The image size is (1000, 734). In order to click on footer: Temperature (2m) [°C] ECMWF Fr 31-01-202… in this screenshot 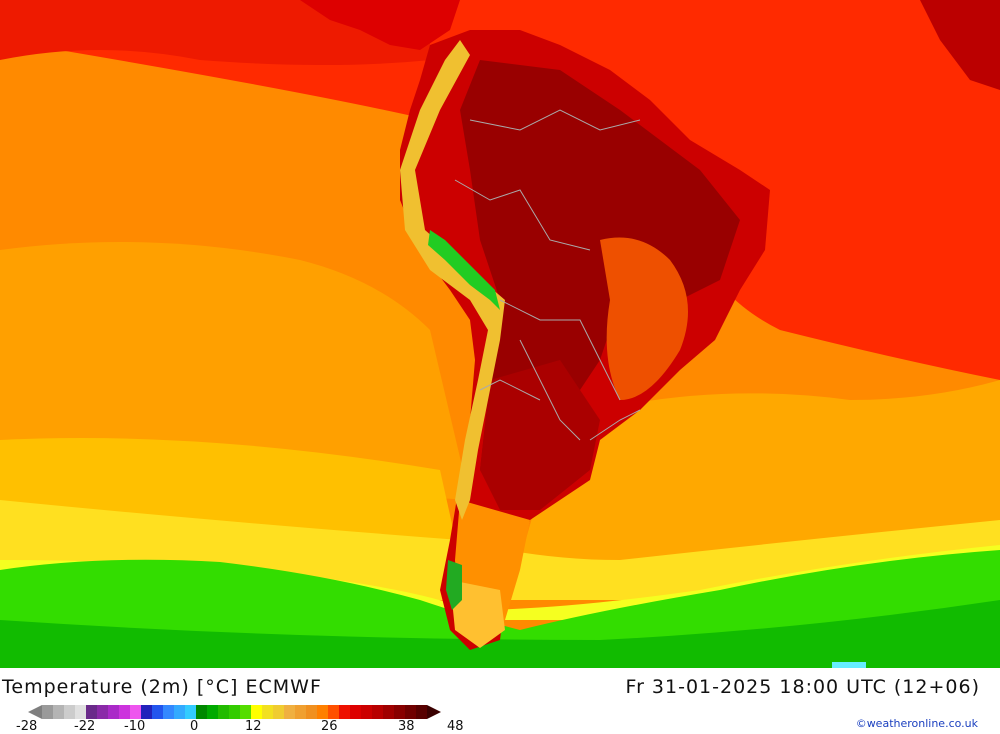, I will do `click(500, 701)`.